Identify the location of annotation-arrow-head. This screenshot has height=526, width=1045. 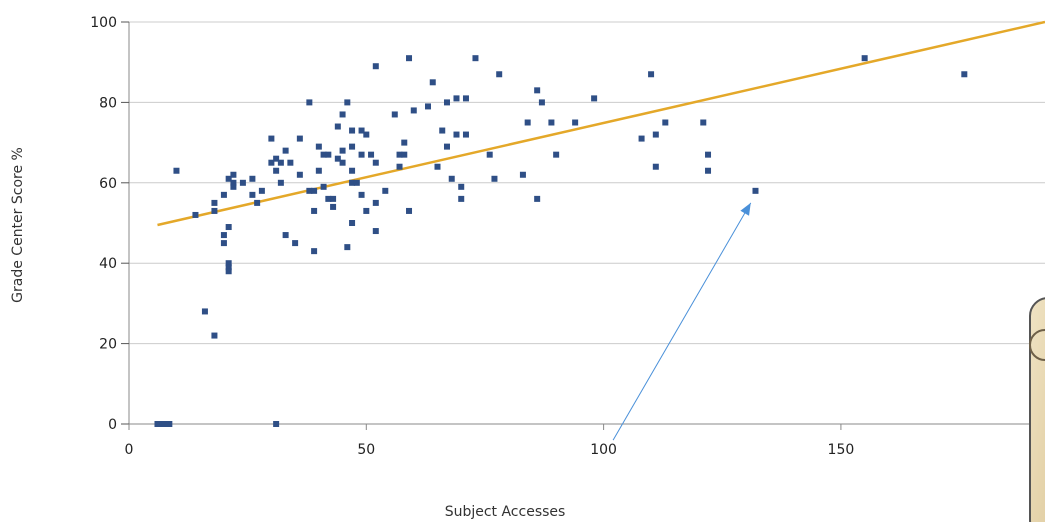
(745, 209).